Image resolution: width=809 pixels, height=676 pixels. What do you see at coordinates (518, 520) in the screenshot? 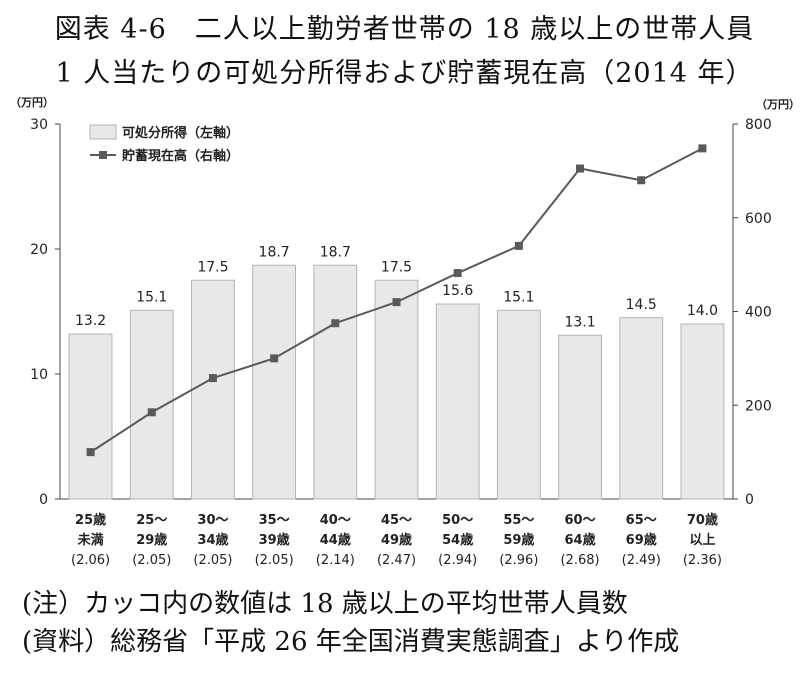
I see `x-tick-label: 55～` at bounding box center [518, 520].